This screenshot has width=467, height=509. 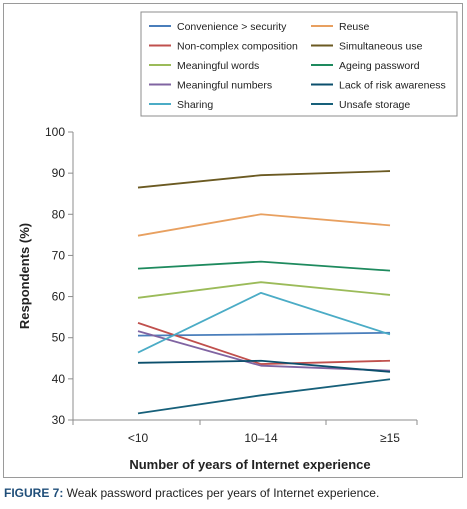 I want to click on series-line-meaningful-words, so click(x=264, y=290).